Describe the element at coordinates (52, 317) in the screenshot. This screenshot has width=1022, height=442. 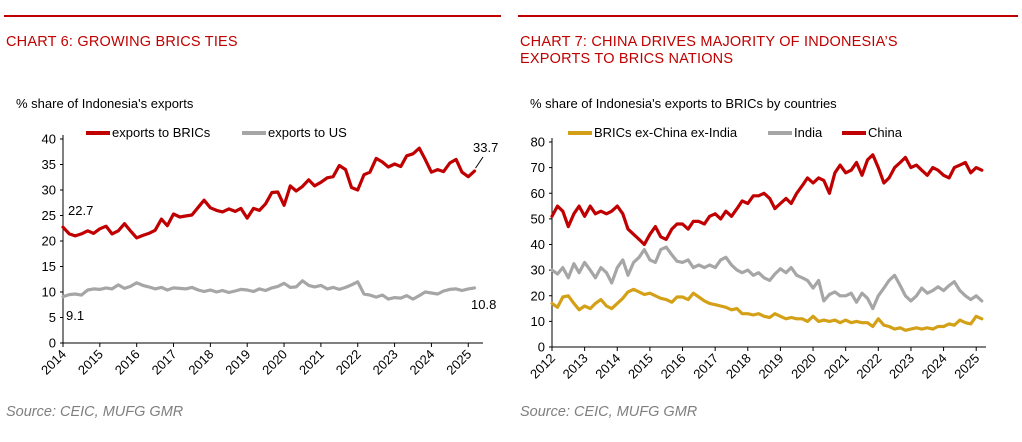
I see `y-tick-label: 5` at that location.